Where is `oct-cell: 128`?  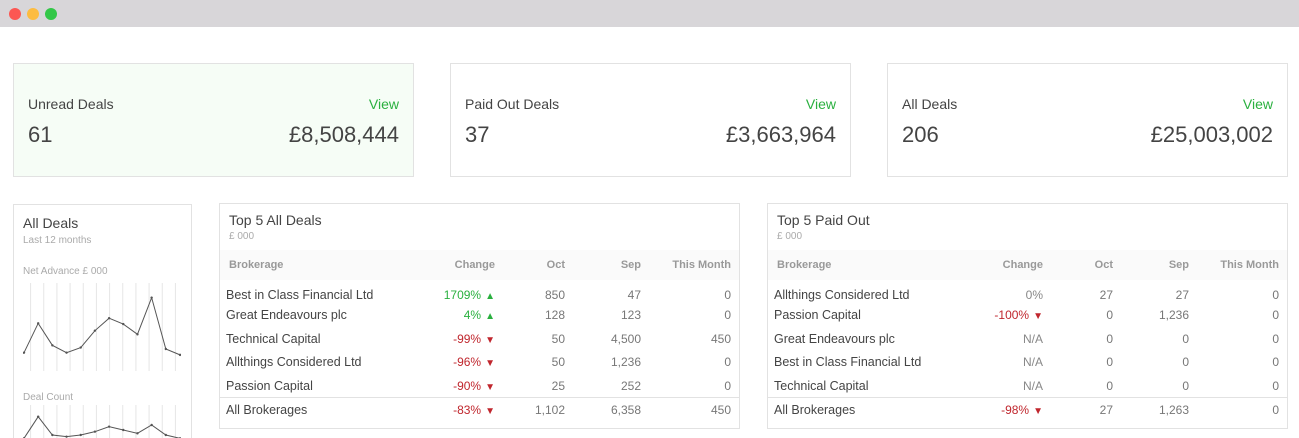 oct-cell: 128 is located at coordinates (554, 315).